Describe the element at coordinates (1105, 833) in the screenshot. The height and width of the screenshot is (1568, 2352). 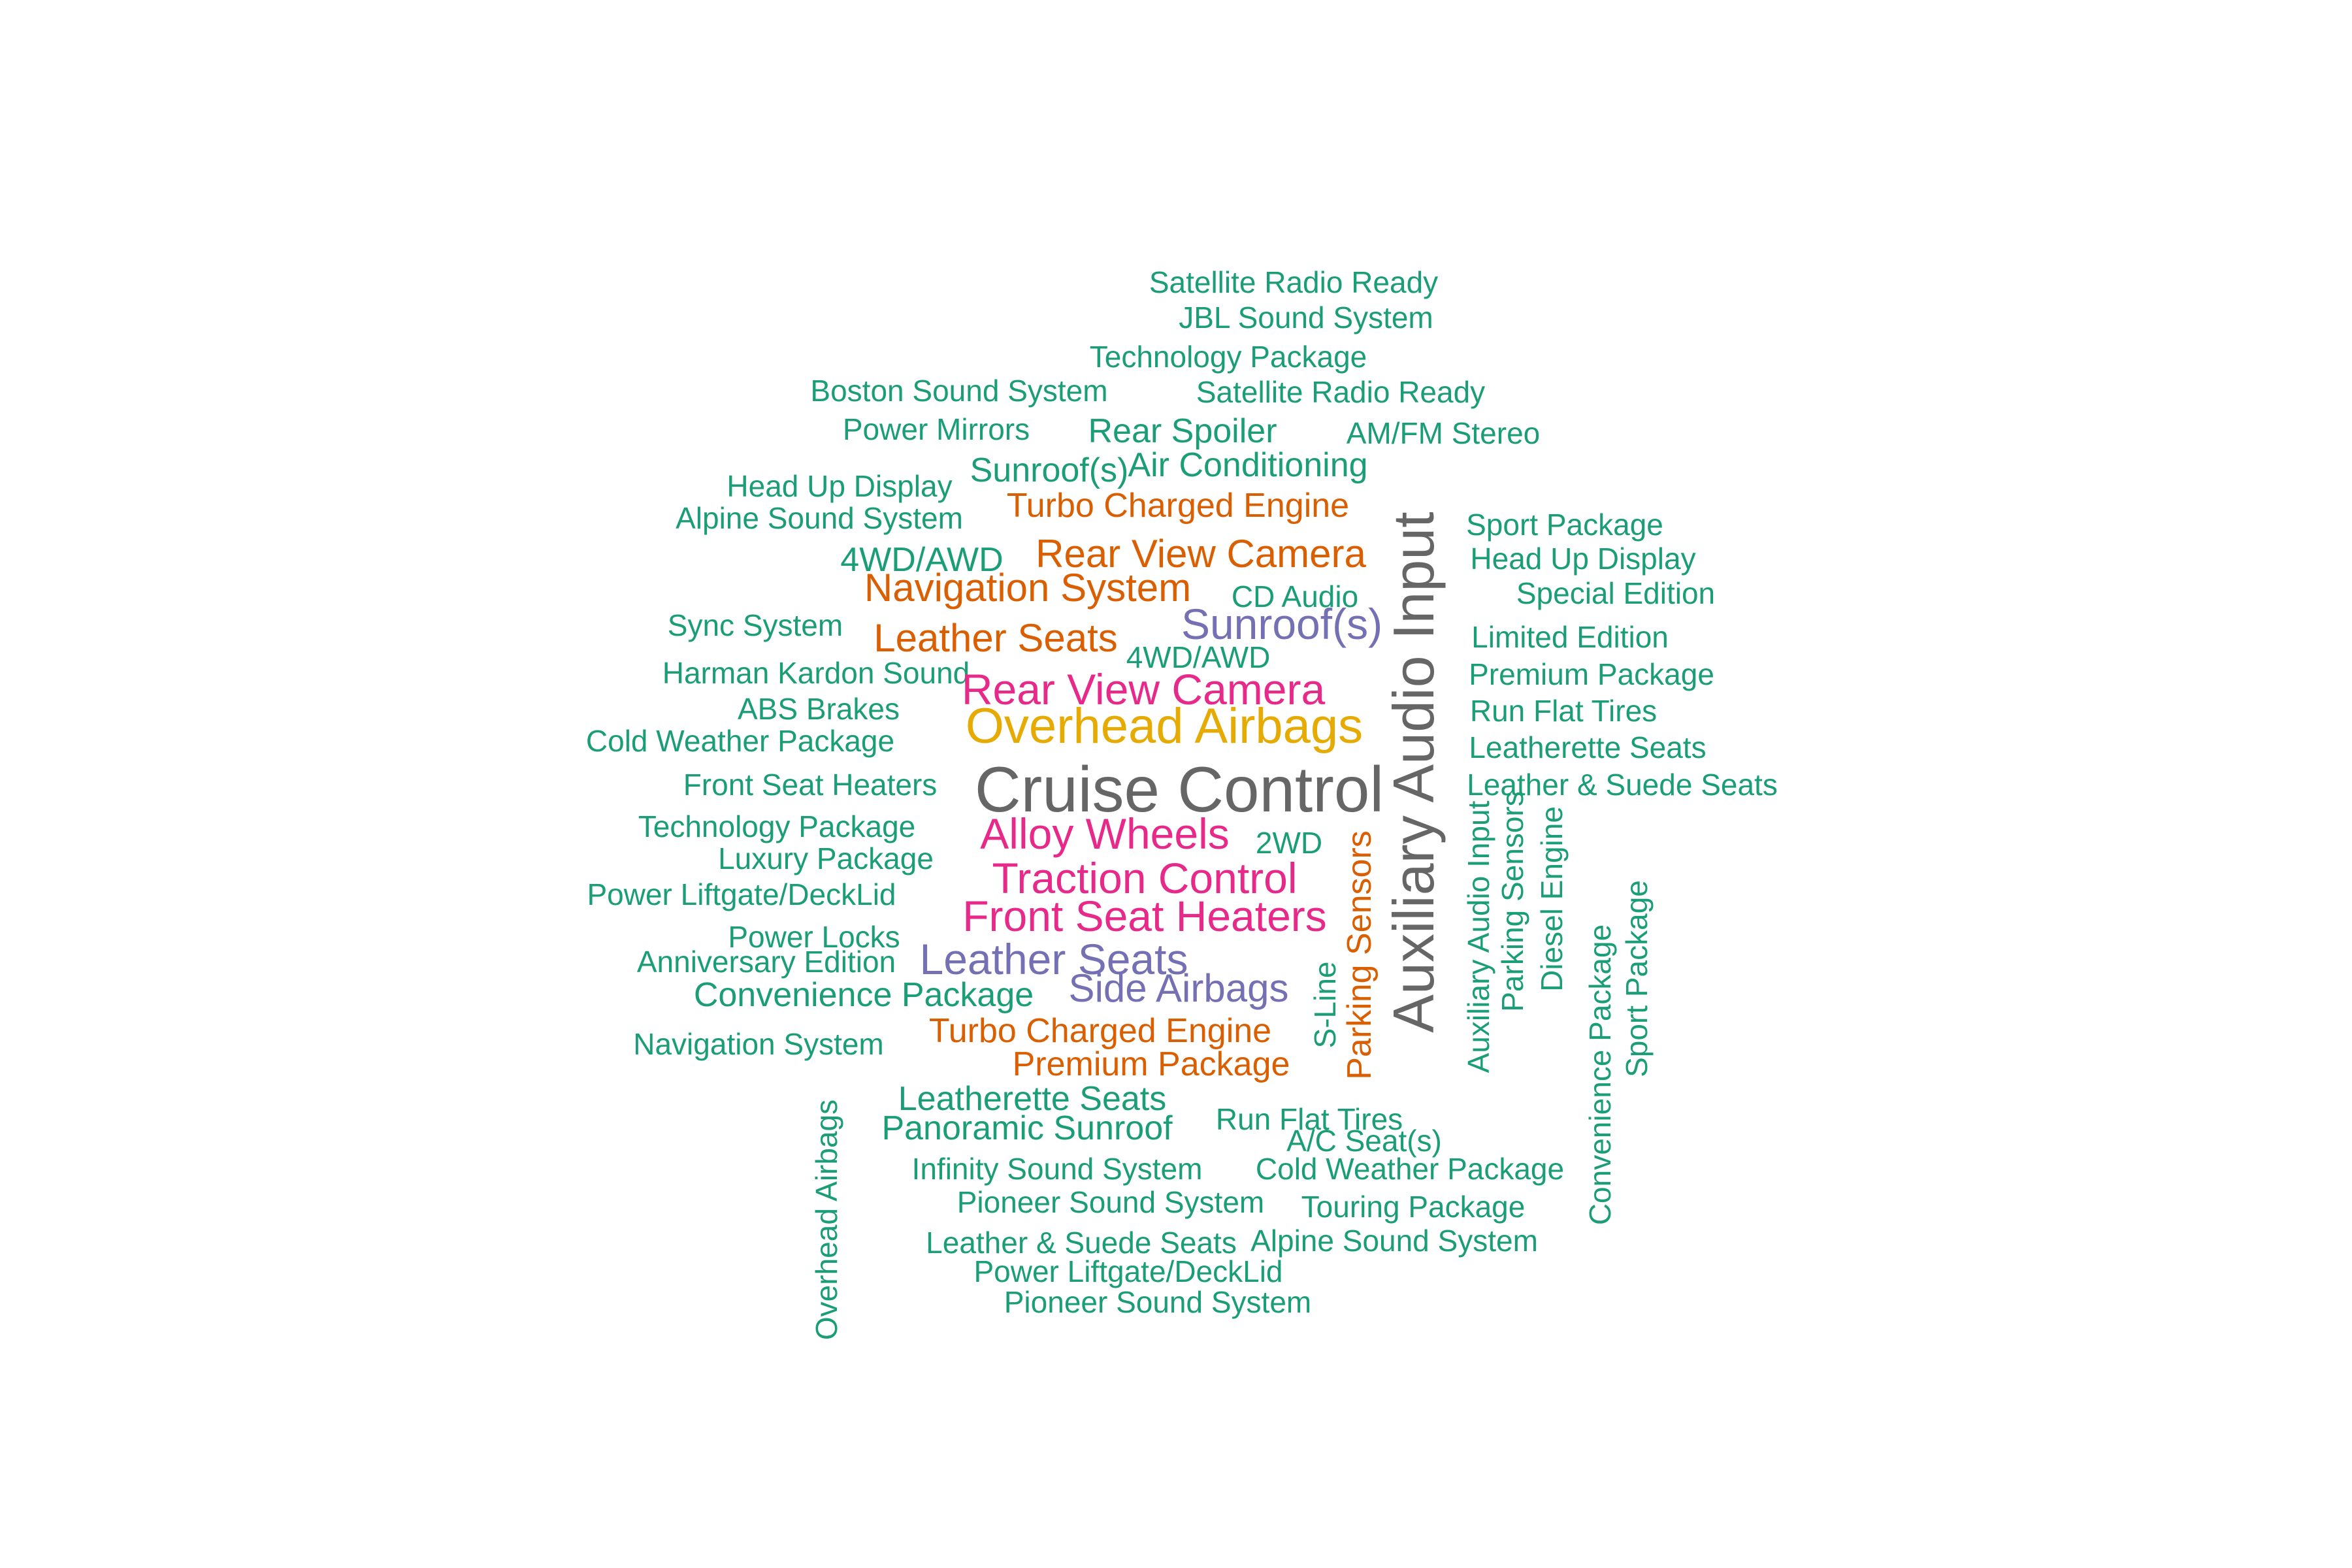
I see `word-alloy-wheels: Alloy Wheels` at that location.